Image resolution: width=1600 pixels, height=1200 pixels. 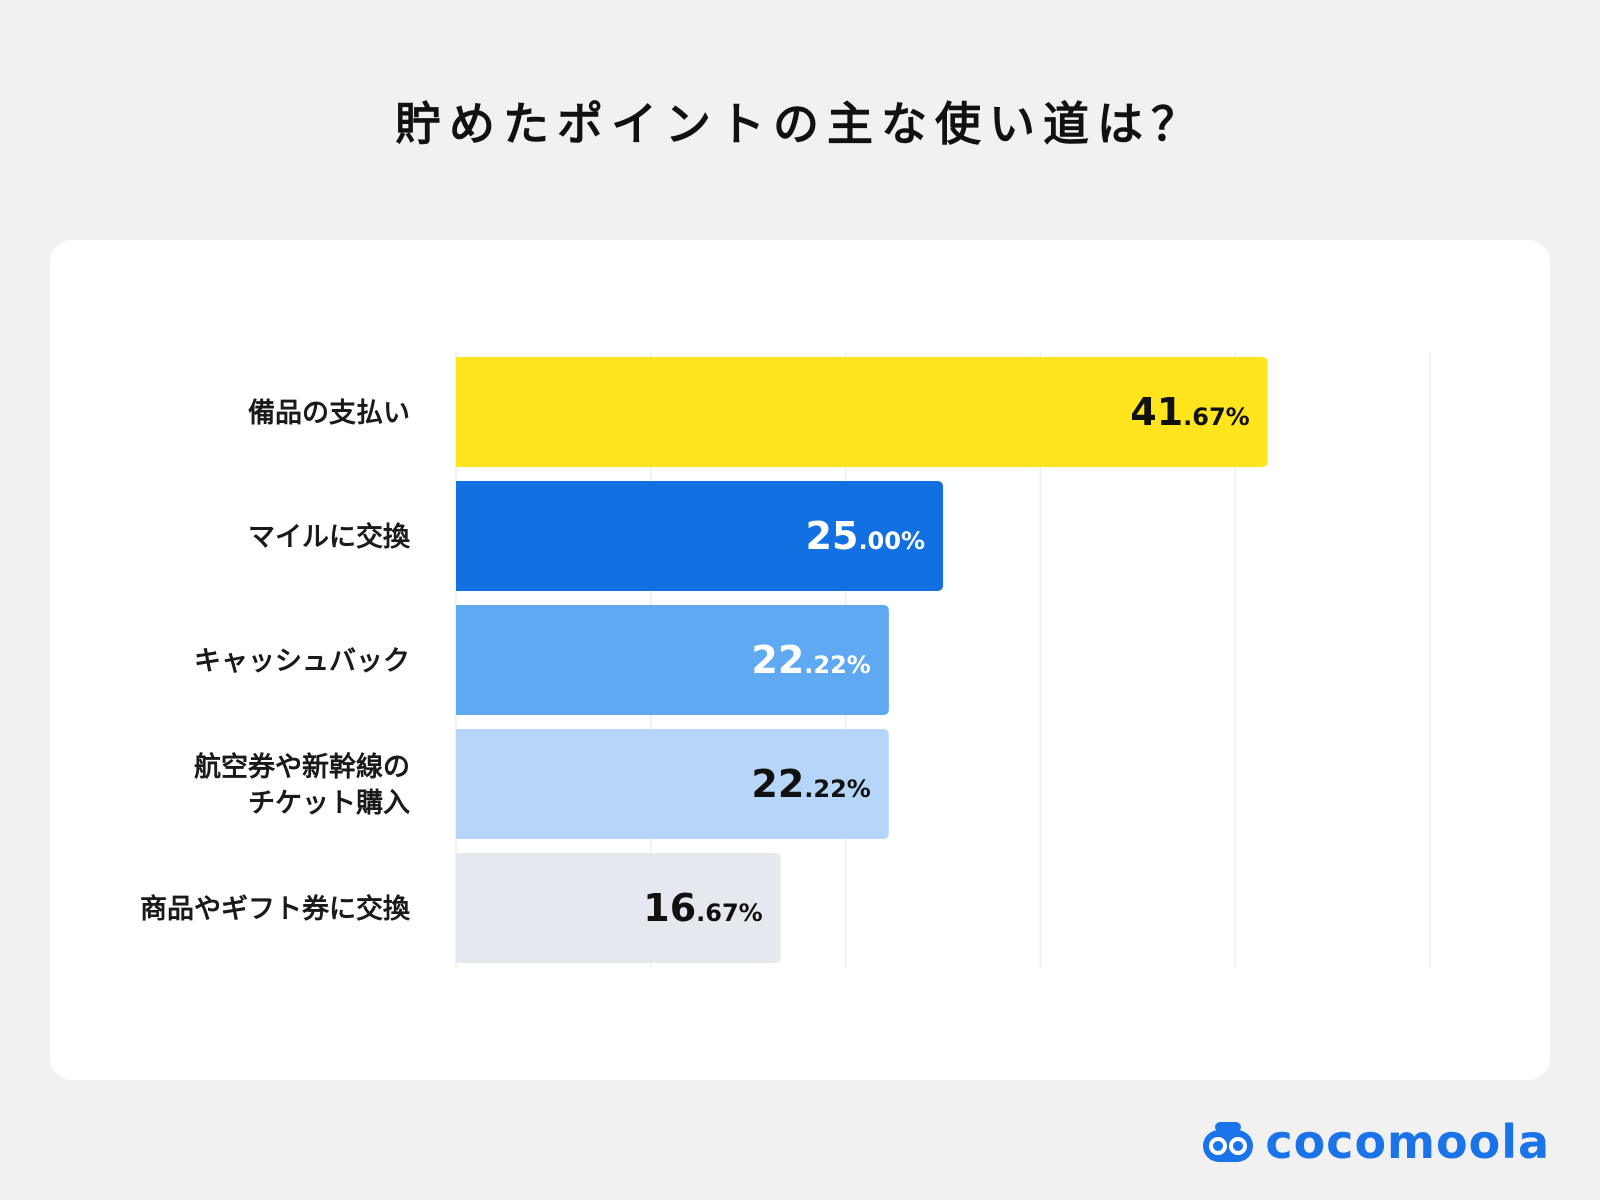 I want to click on brand-logo: cocomoola, so click(x=1375, y=1142).